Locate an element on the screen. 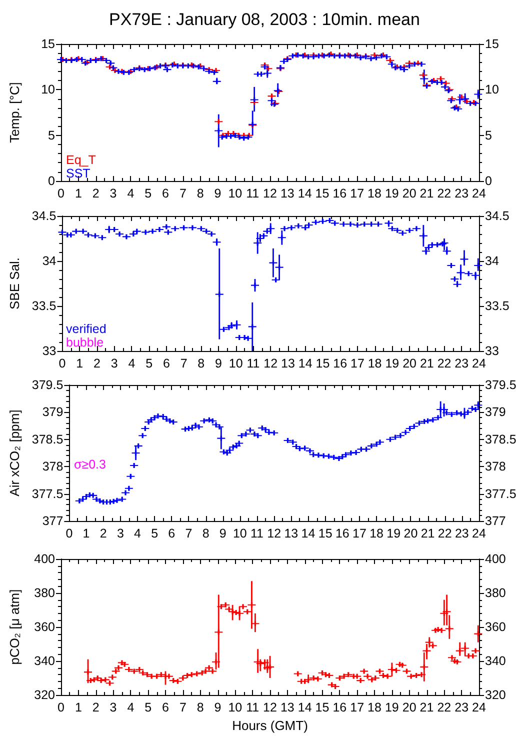 The width and height of the screenshot is (529, 739). legend-label: bubble is located at coordinates (85, 343).